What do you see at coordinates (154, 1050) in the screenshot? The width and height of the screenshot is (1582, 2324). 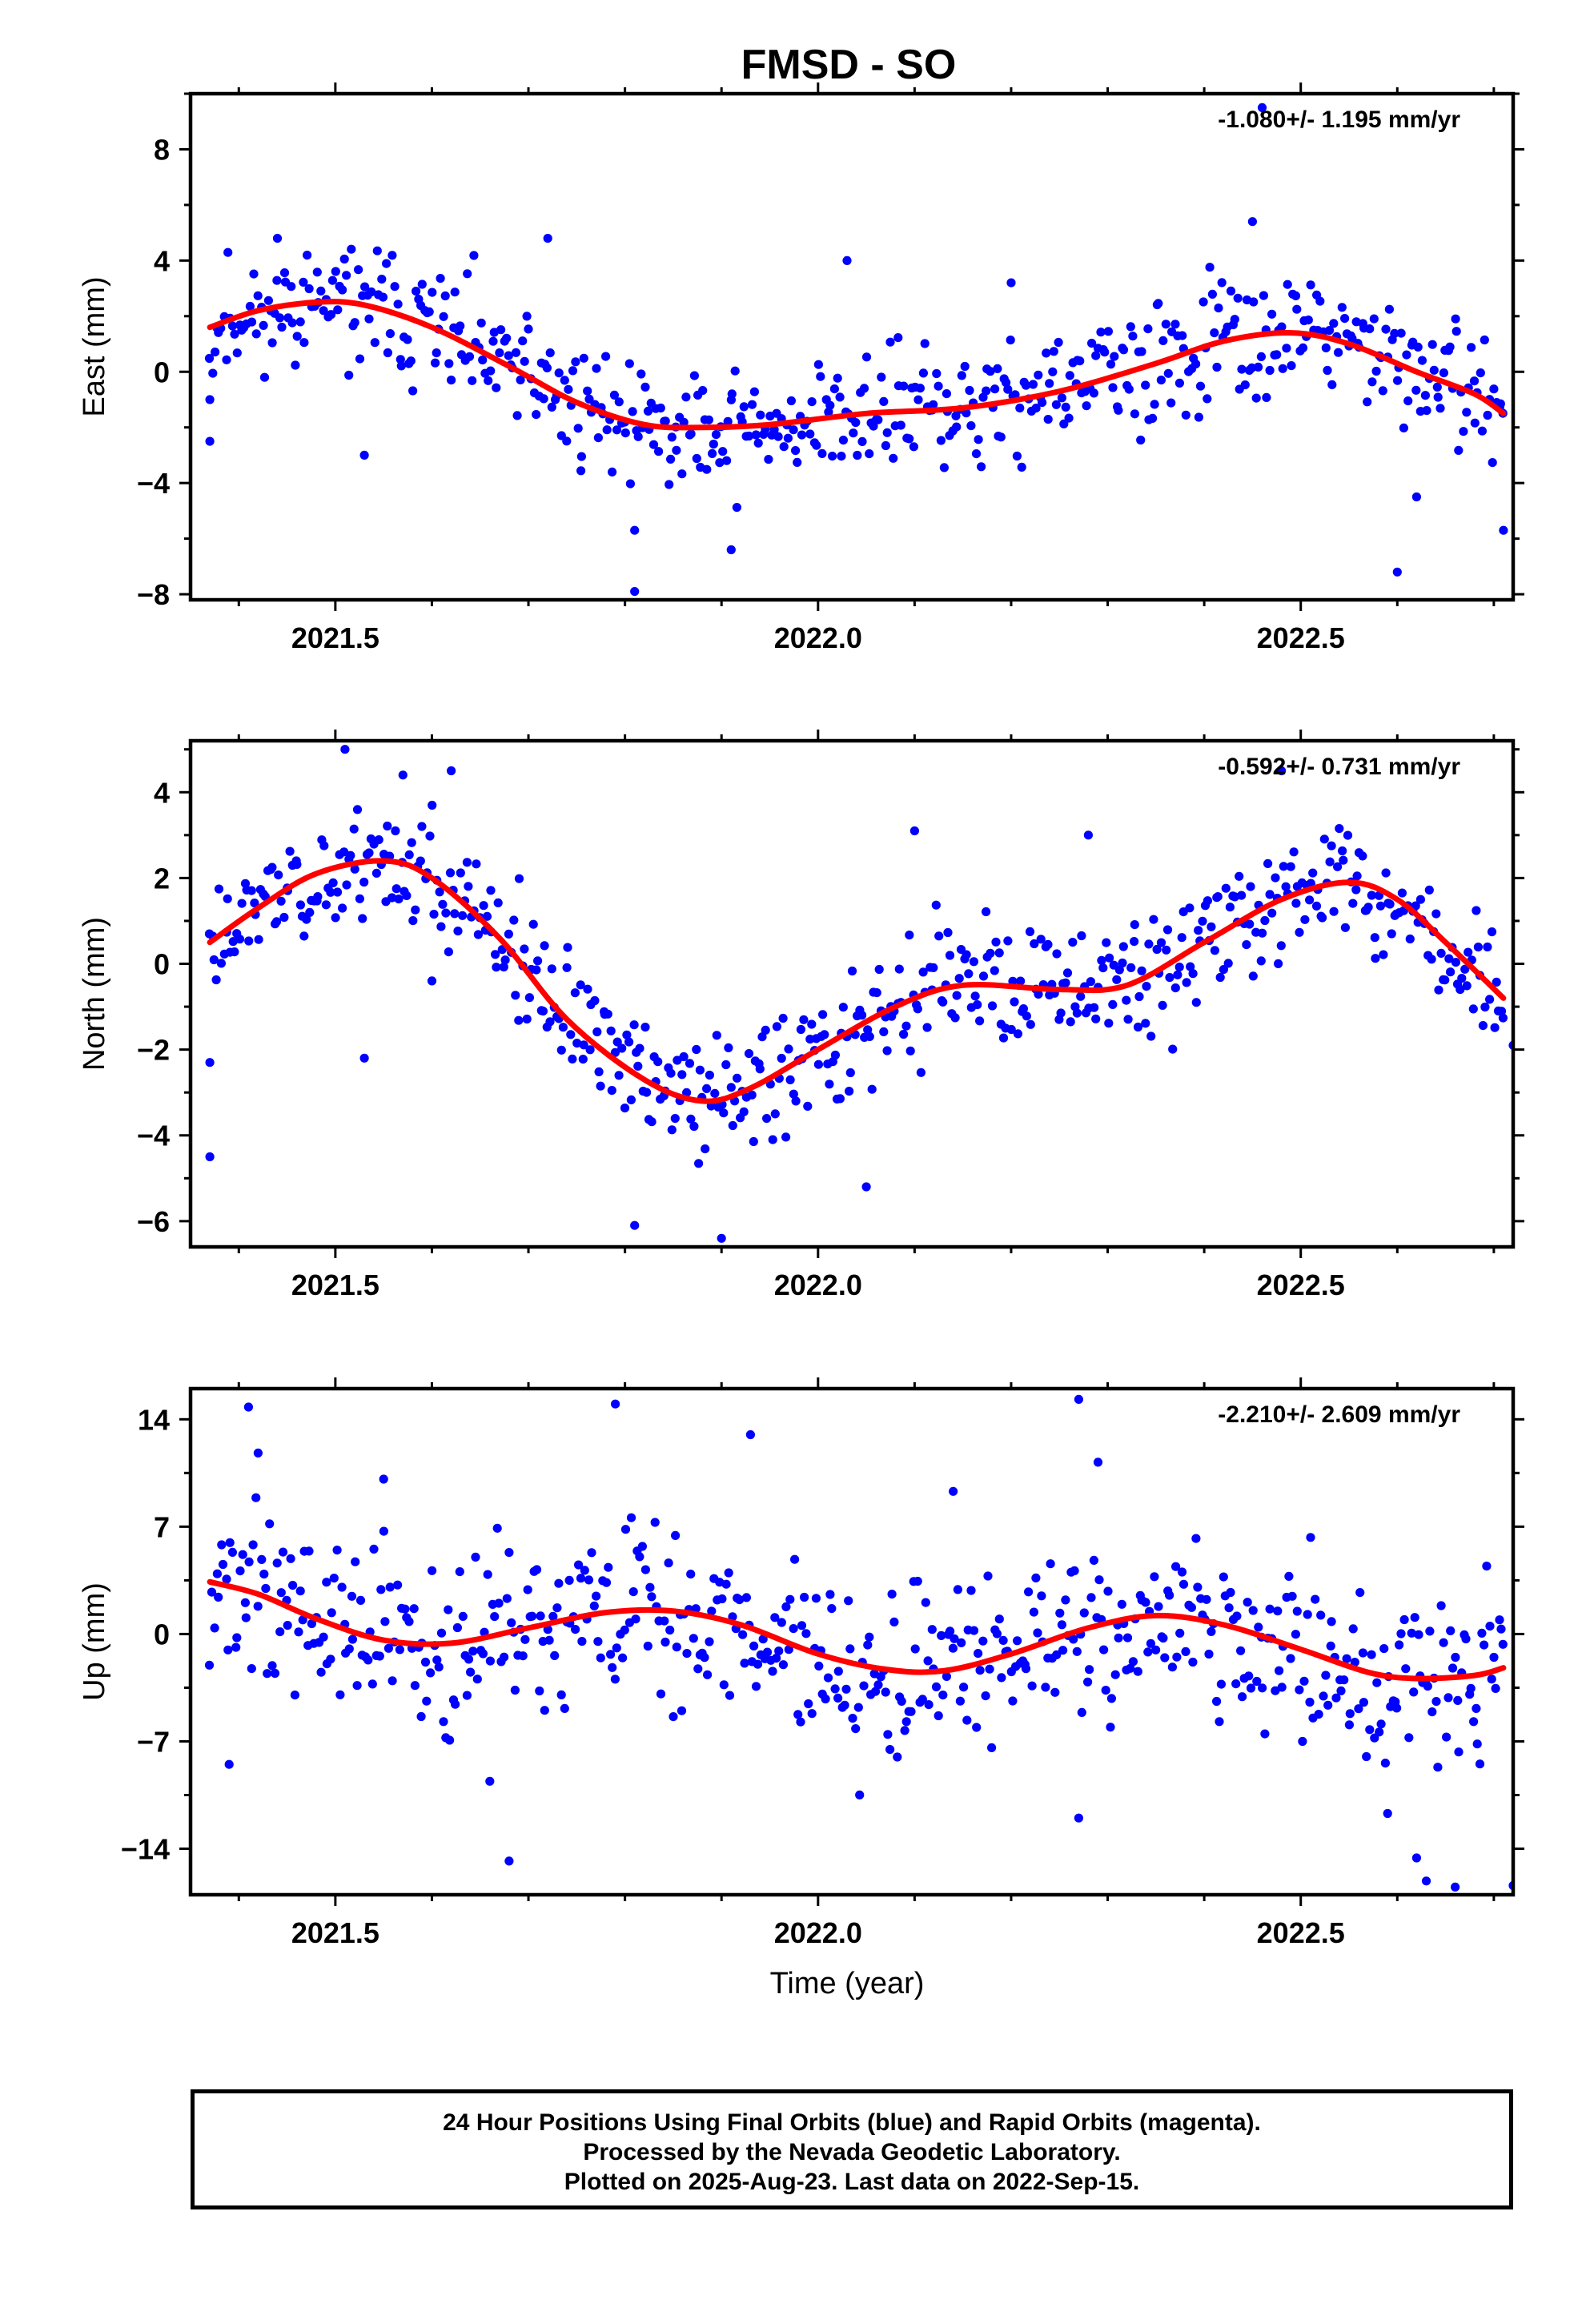 I see `y-tick-label: −2` at bounding box center [154, 1050].